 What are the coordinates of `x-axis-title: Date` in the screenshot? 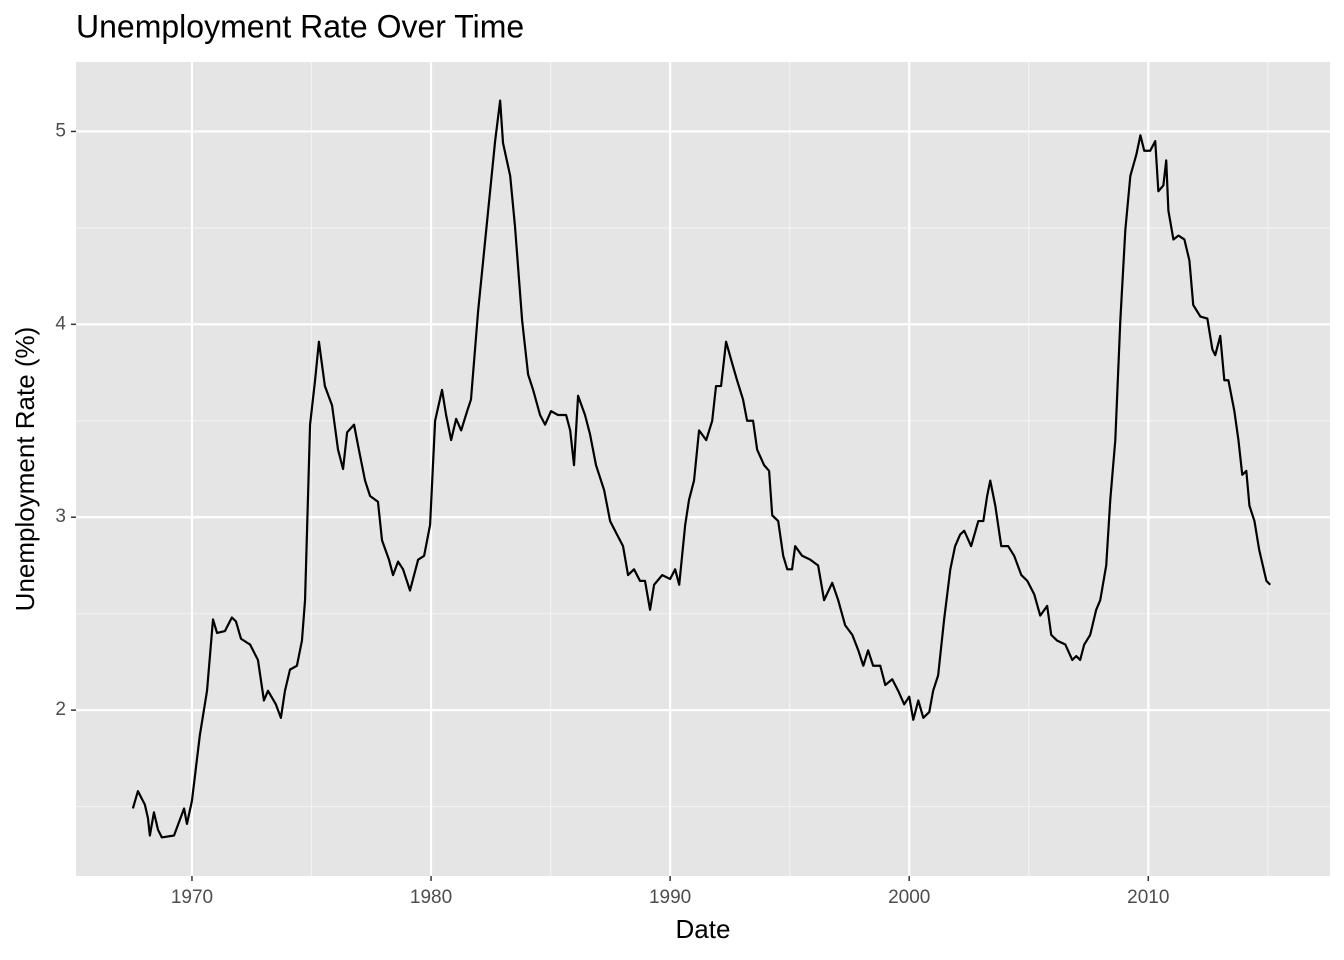 It's located at (703, 929).